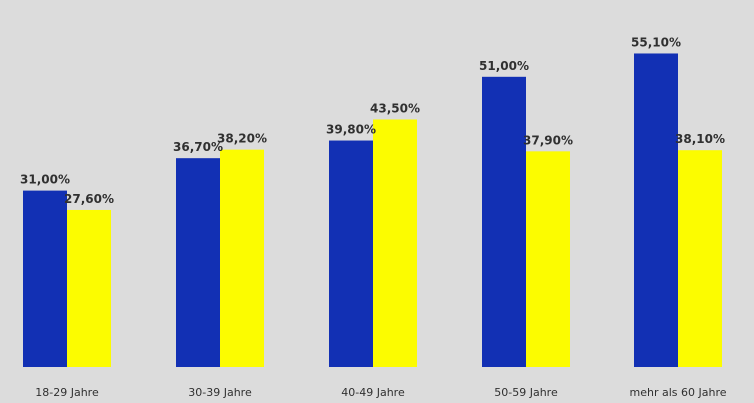 The width and height of the screenshot is (754, 403). What do you see at coordinates (373, 392) in the screenshot?
I see `category-label-3: 40-49 Jahre` at bounding box center [373, 392].